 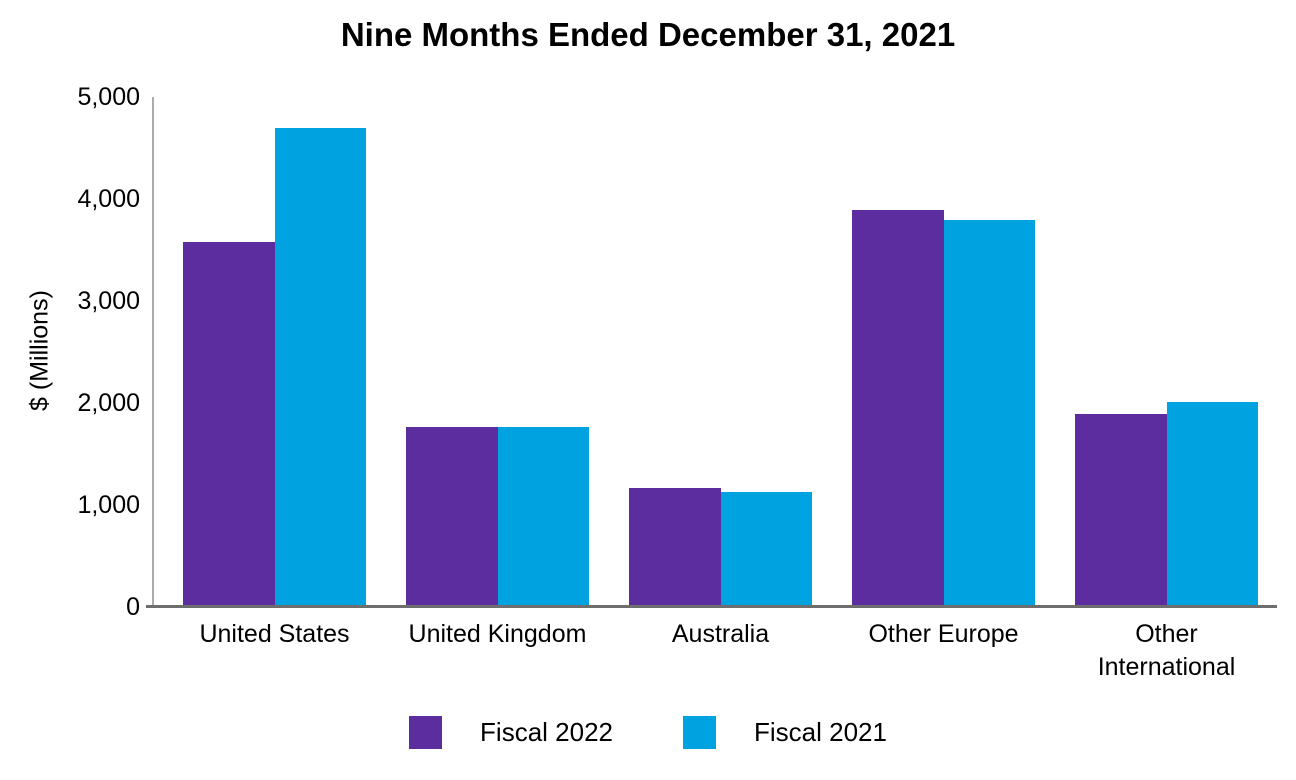 What do you see at coordinates (70, 390) in the screenshot?
I see `y-axis-tick-labels: 0 1,000 2,000 3,000 4,000 5,000` at bounding box center [70, 390].